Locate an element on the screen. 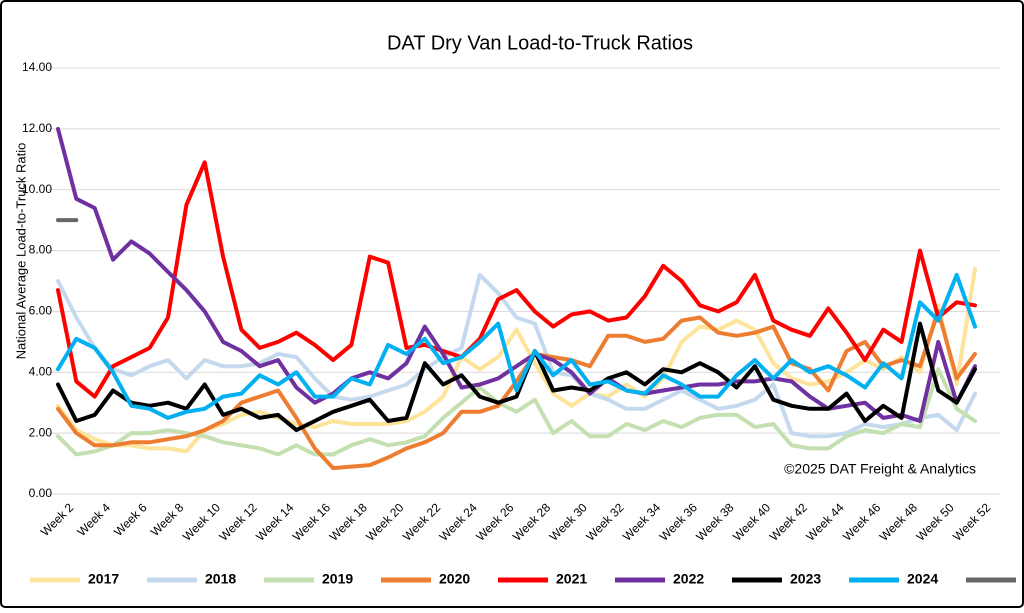 The width and height of the screenshot is (1024, 613). y-tick-label: 0.00 is located at coordinates (41, 493).